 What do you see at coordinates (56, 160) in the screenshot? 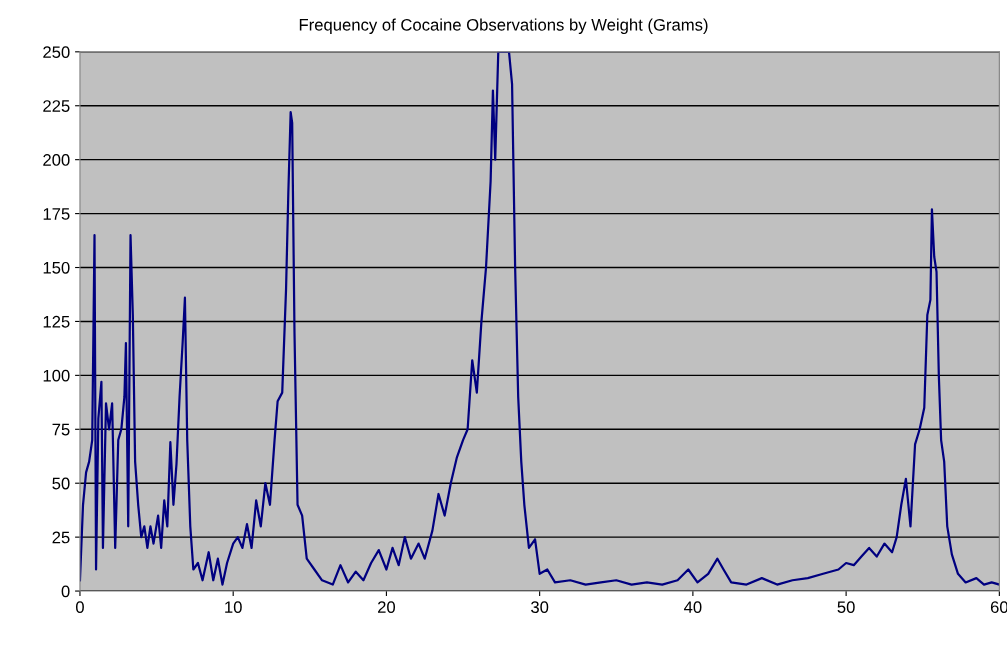
I see `y-tick-label: 200` at bounding box center [56, 160].